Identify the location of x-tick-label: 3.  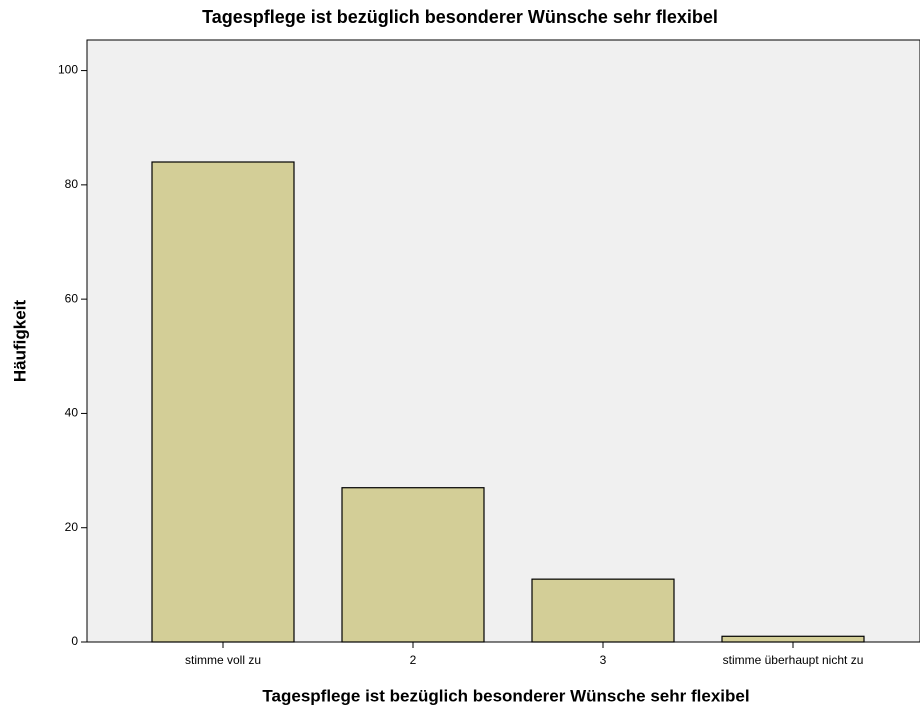
(603, 660).